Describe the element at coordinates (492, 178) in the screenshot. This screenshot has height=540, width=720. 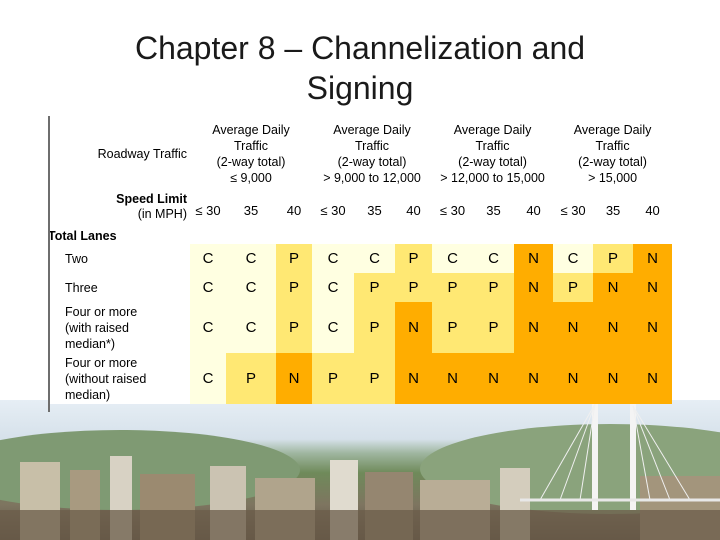
I see `traffic-group-line: > 12,000 to 15,000` at that location.